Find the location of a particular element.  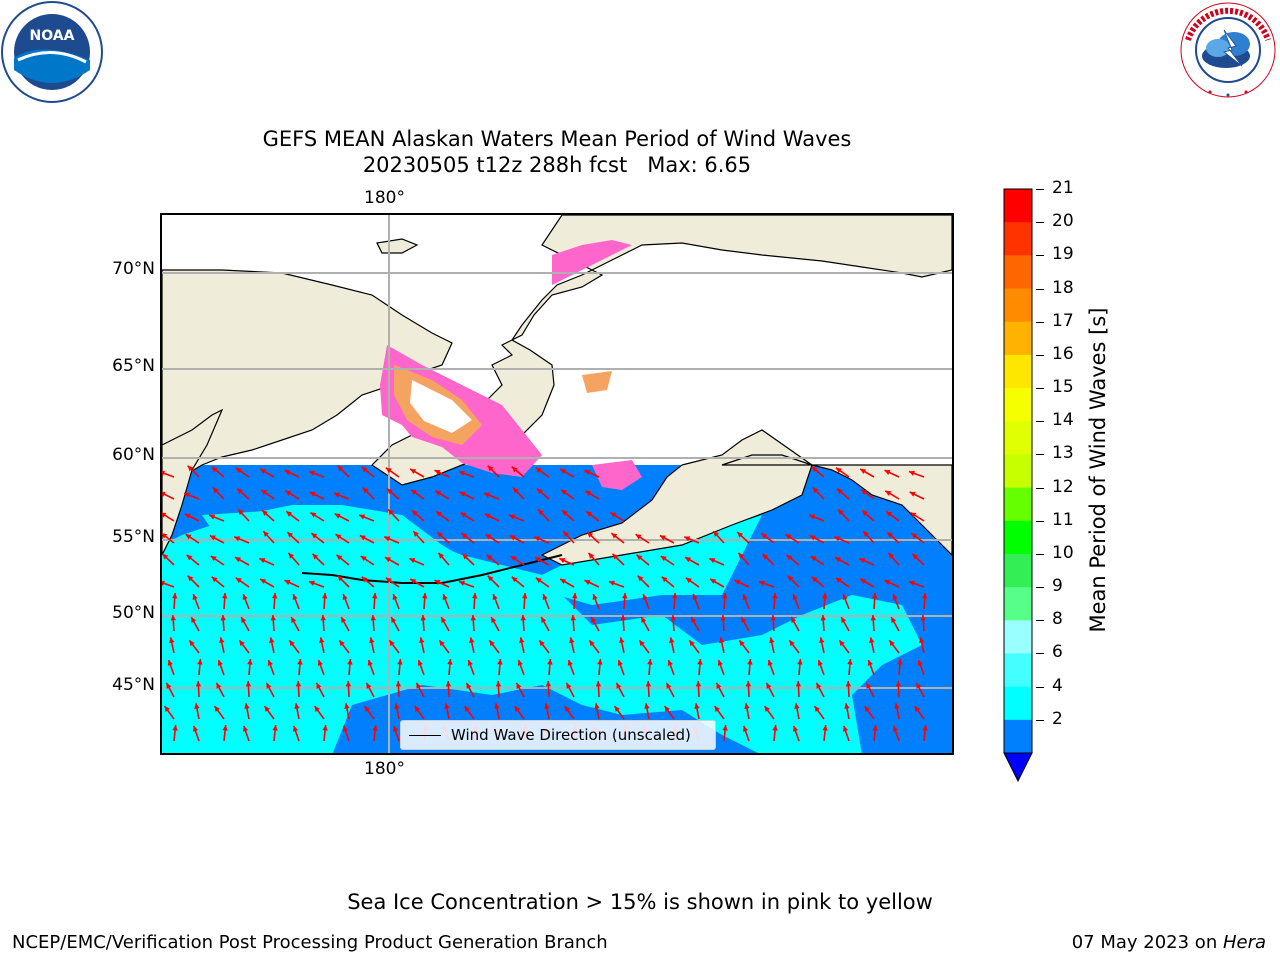

title-line-2: 20230505 t12z 288h fcst Max: 6.65 is located at coordinates (557, 165).